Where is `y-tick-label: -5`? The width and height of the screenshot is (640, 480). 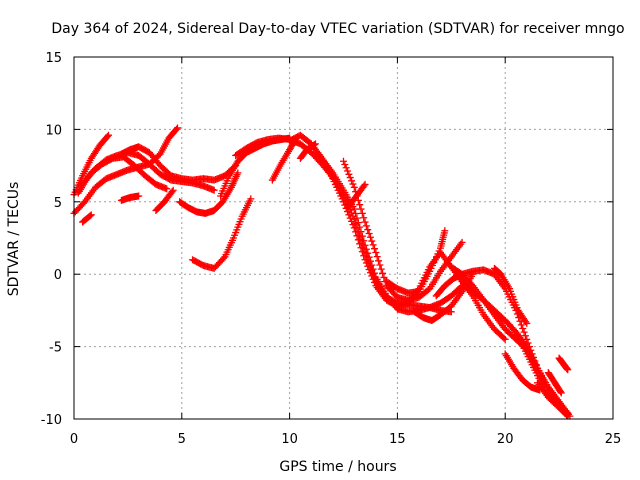 y-tick-label: -5 is located at coordinates (55, 348).